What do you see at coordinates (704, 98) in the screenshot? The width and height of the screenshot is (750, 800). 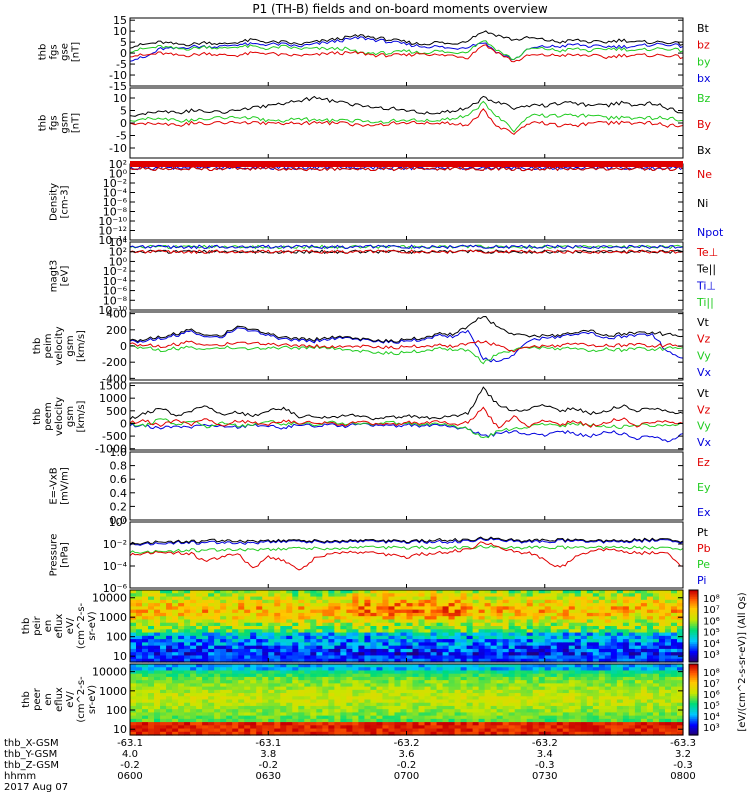 I see `legend-entry: Bz` at bounding box center [704, 98].